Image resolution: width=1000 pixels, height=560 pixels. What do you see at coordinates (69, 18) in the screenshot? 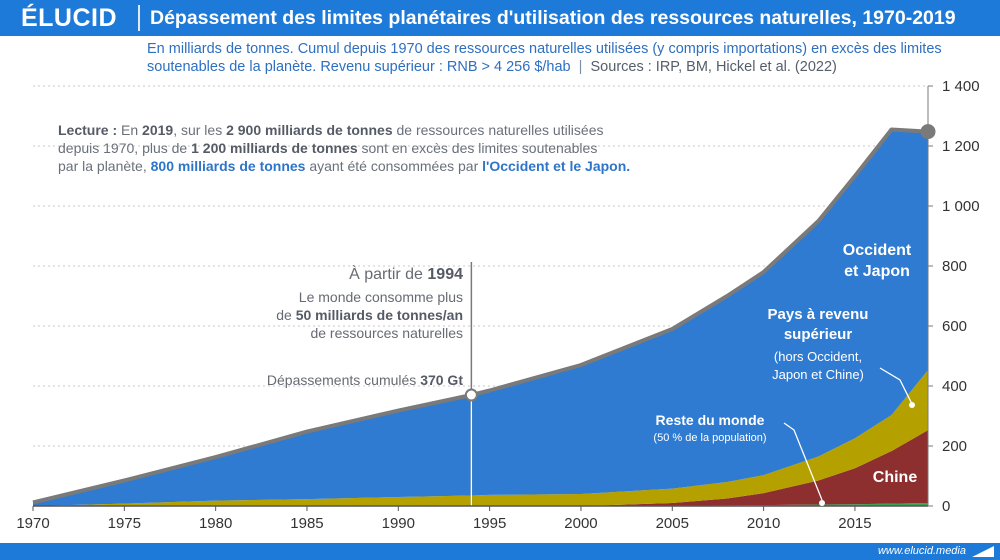
I see `brand-logo: ÉLUCID` at bounding box center [69, 18].